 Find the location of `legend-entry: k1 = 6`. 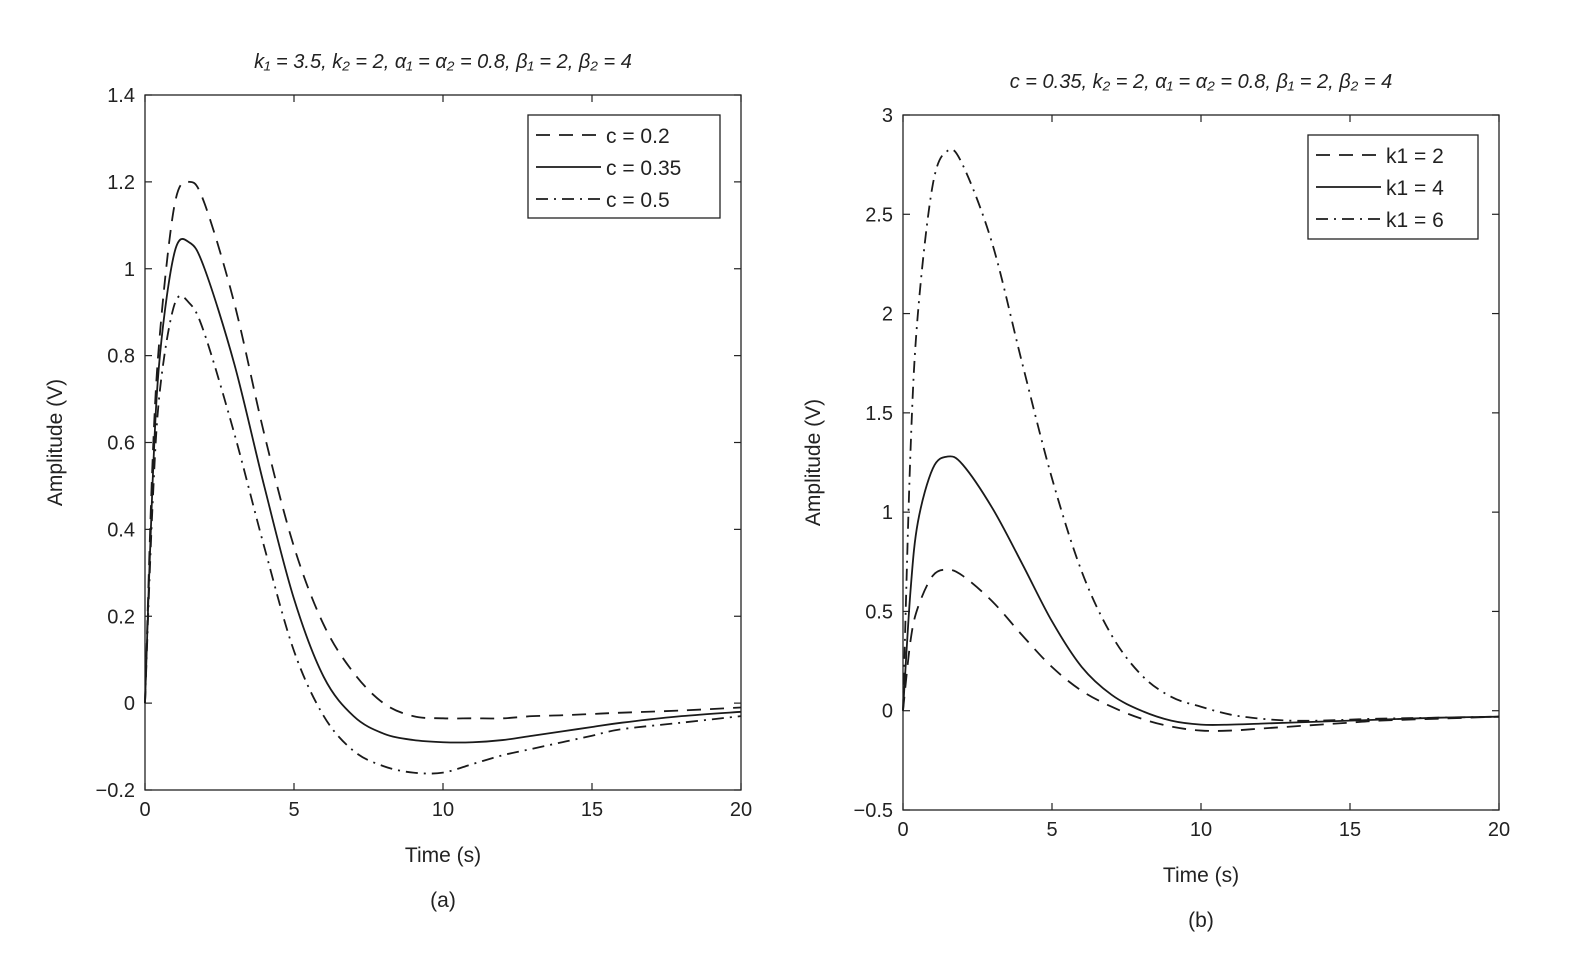

legend-entry: k1 = 6 is located at coordinates (1415, 220).